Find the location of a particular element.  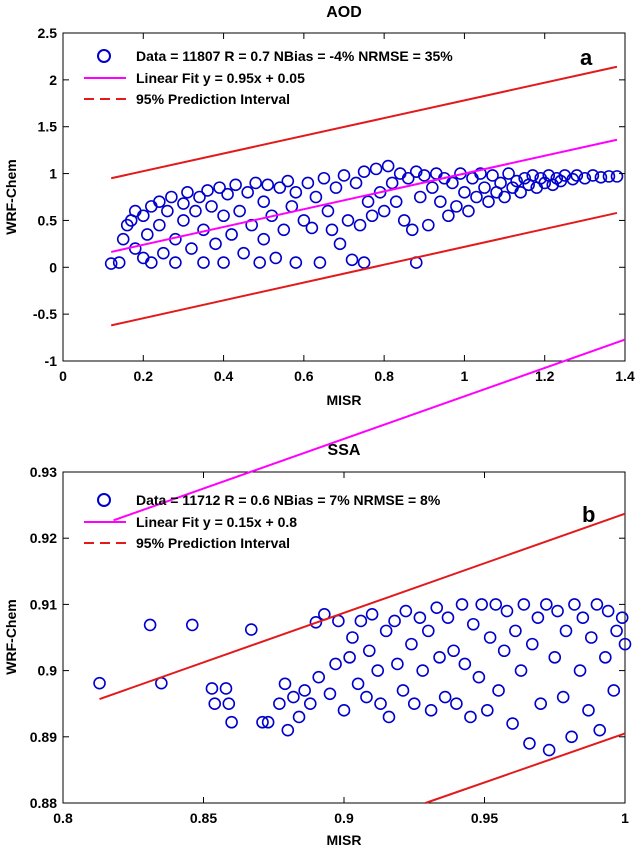

x-axis-label: MISR is located at coordinates (344, 400).